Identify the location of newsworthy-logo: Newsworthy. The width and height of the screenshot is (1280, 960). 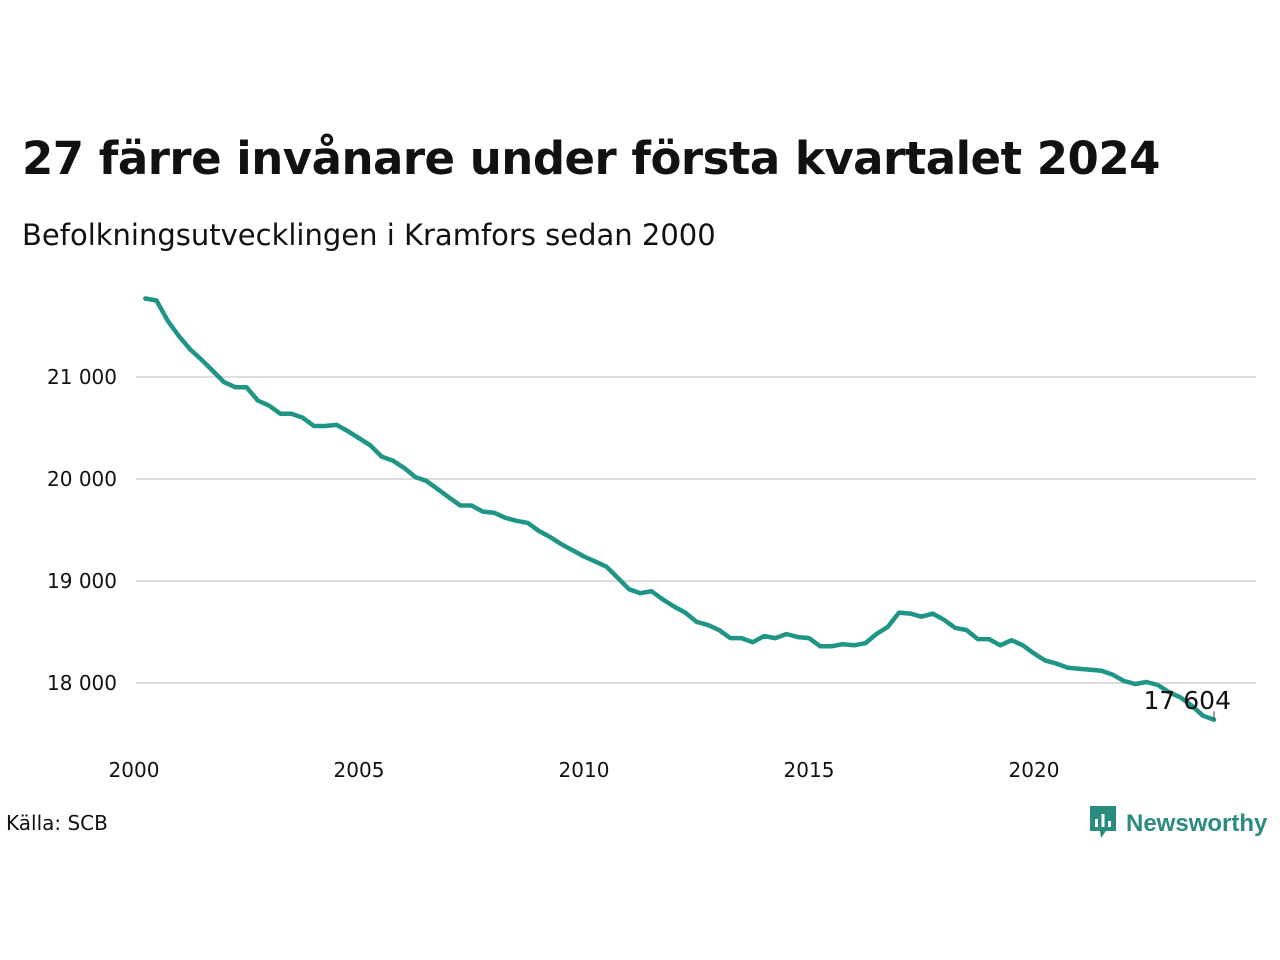
(1177, 824).